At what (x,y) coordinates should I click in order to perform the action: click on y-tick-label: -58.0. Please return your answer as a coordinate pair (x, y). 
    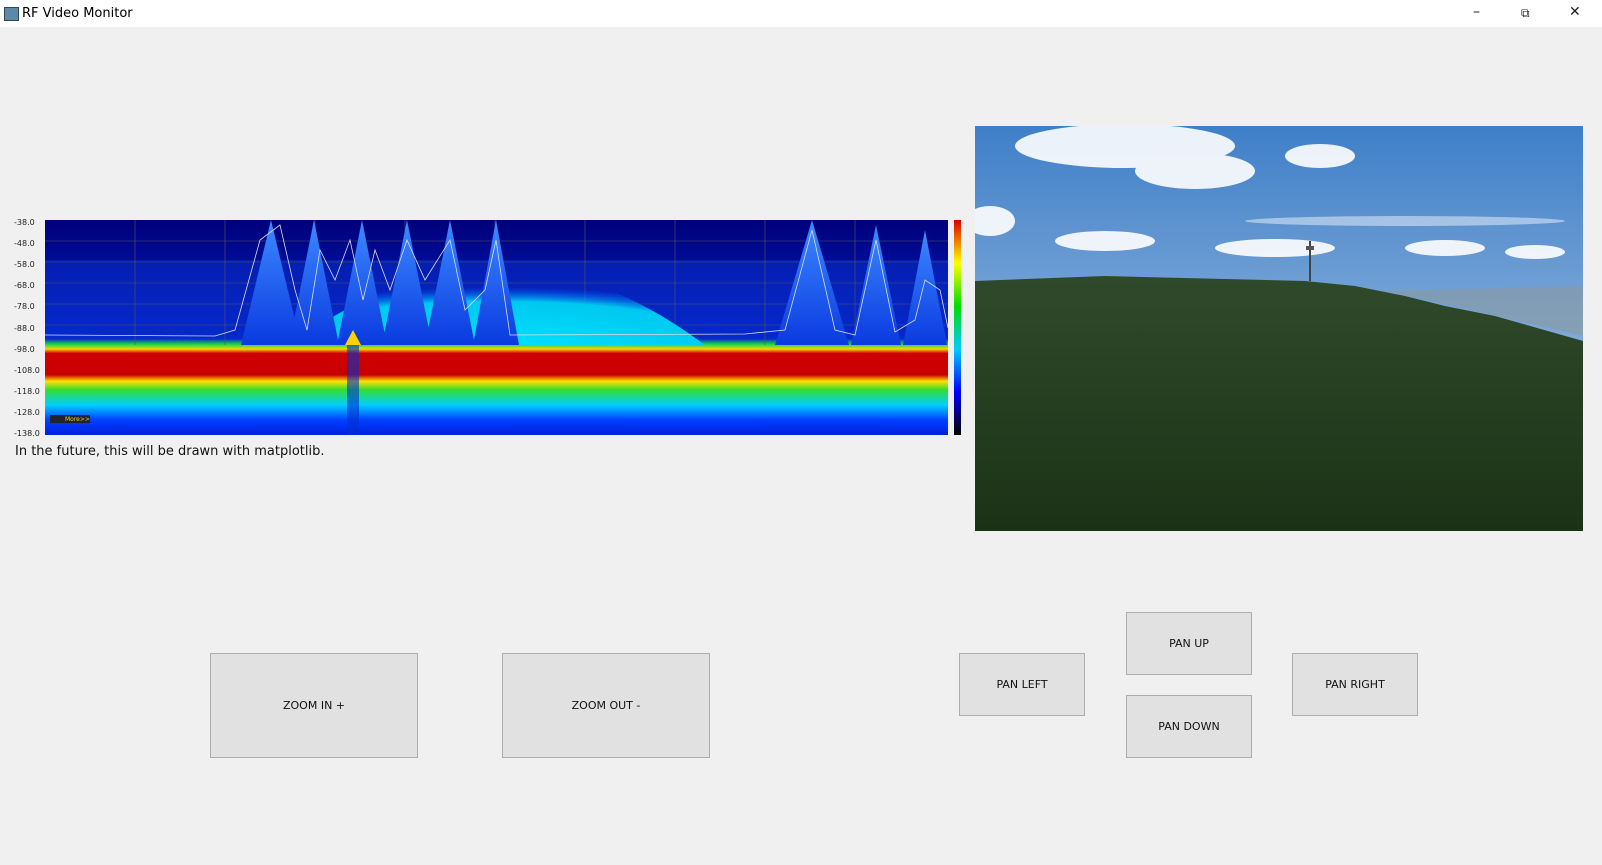
    Looking at the image, I should click on (24, 265).